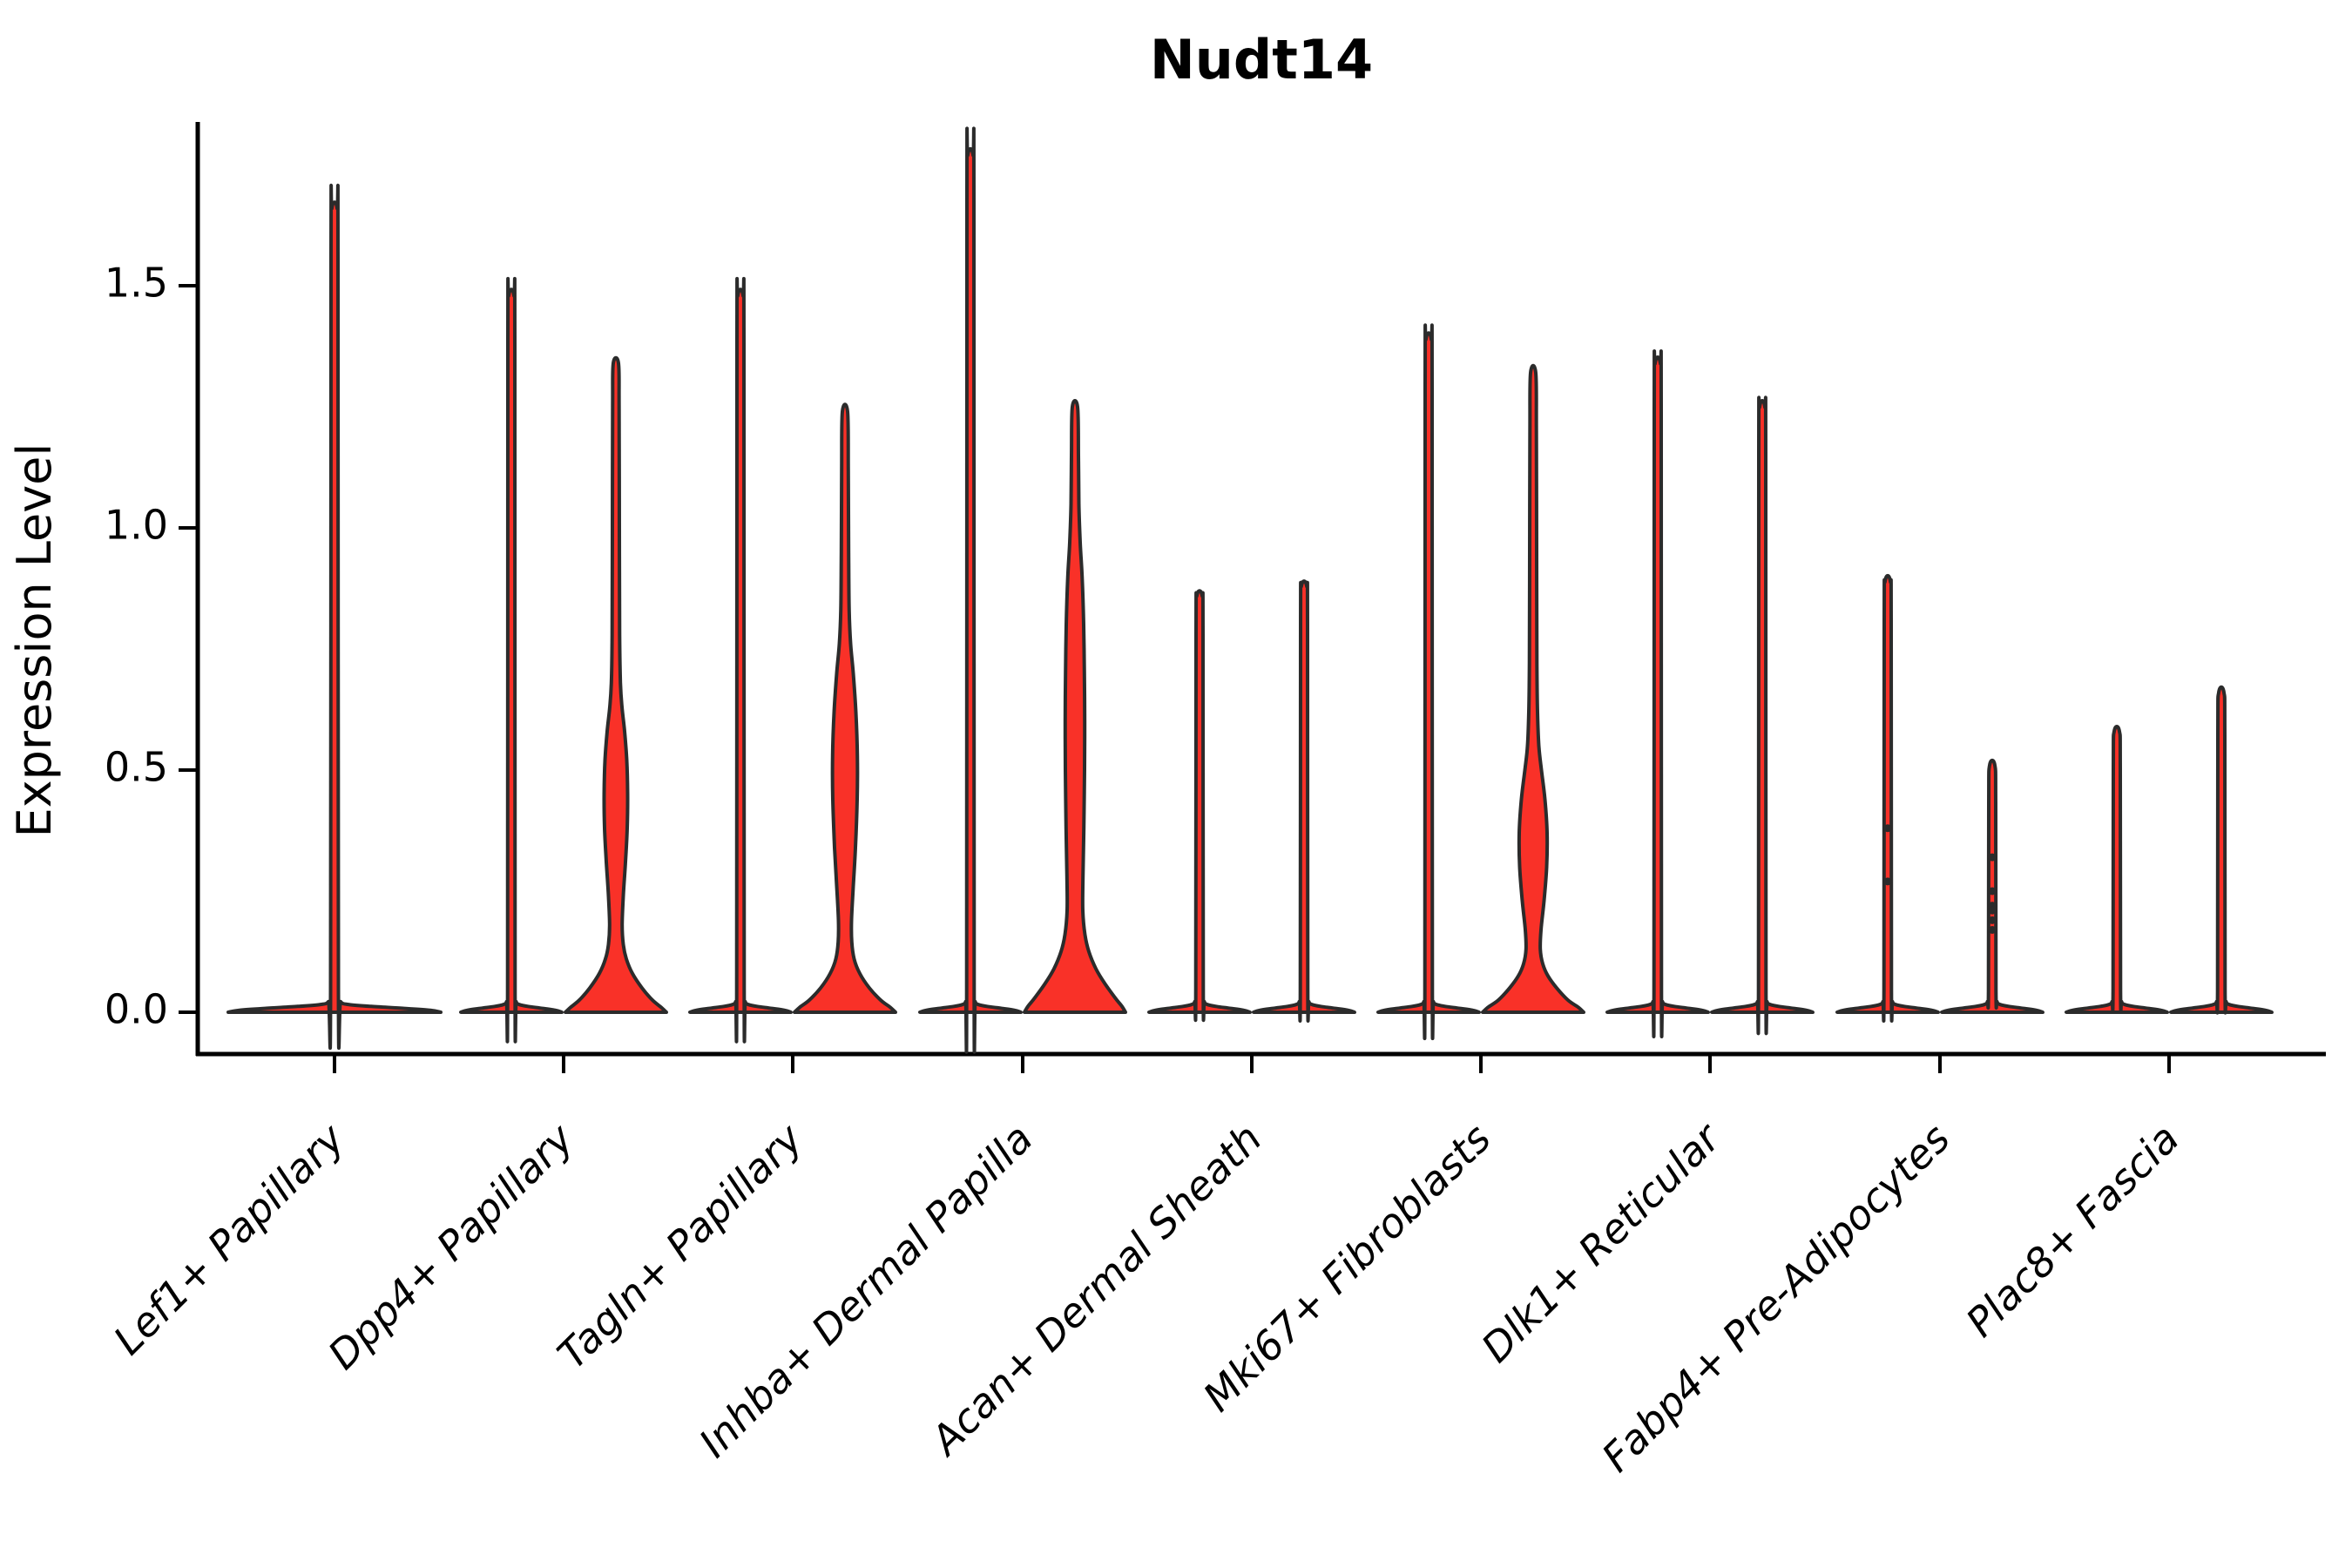 The height and width of the screenshot is (1568, 2352). Describe the element at coordinates (1657, 693) in the screenshot. I see `violin-6-left` at that location.